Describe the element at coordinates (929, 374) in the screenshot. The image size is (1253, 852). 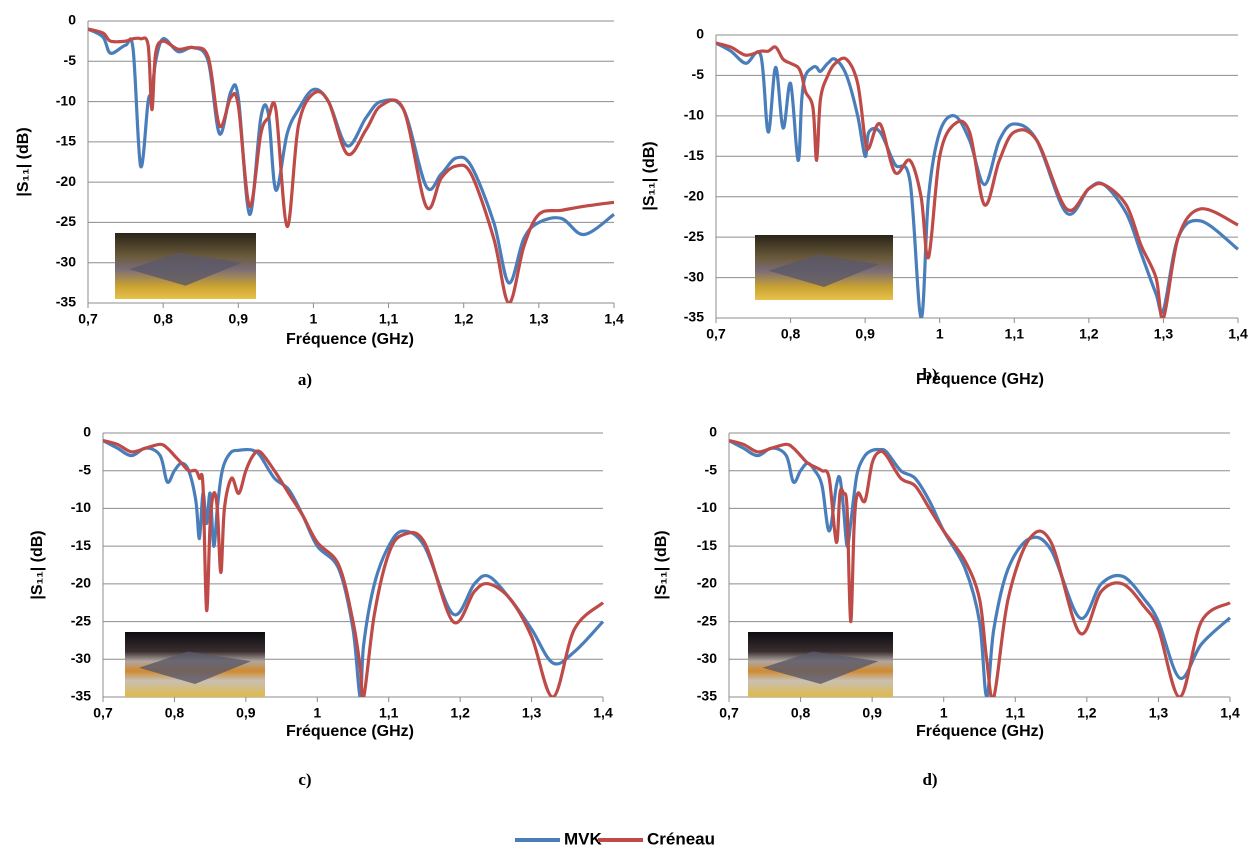
I see `caption: b)` at that location.